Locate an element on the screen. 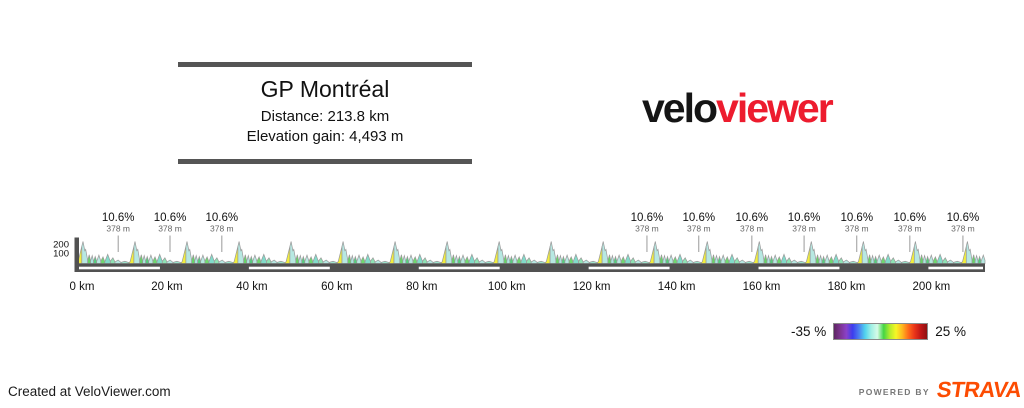 This screenshot has width=1024, height=408. y-axis-spine is located at coordinates (76, 254).